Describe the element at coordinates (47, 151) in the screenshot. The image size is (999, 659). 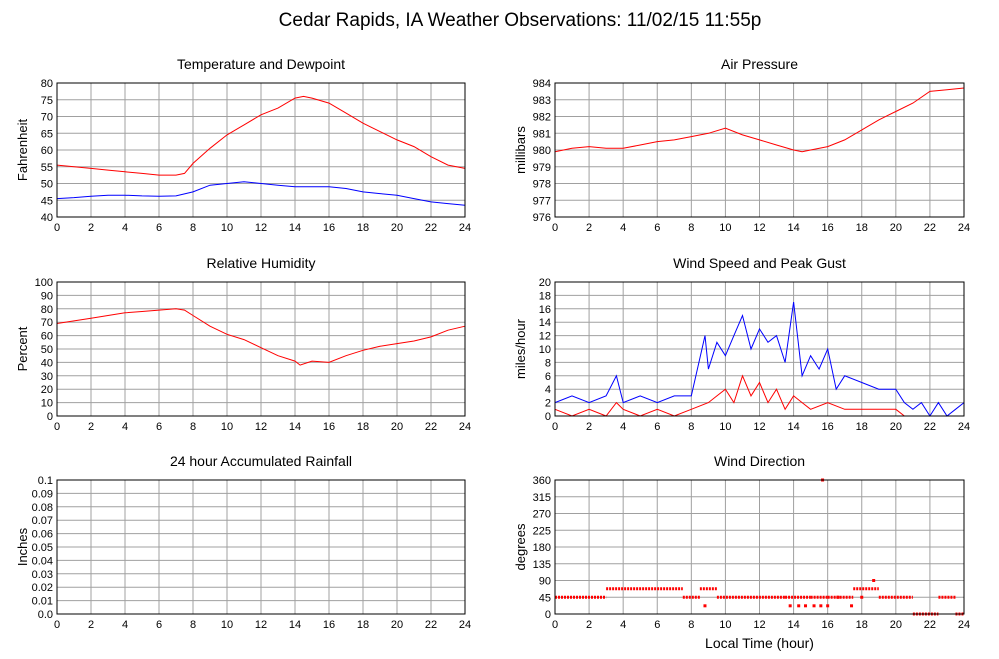
I see `y-tick-label: 60` at that location.